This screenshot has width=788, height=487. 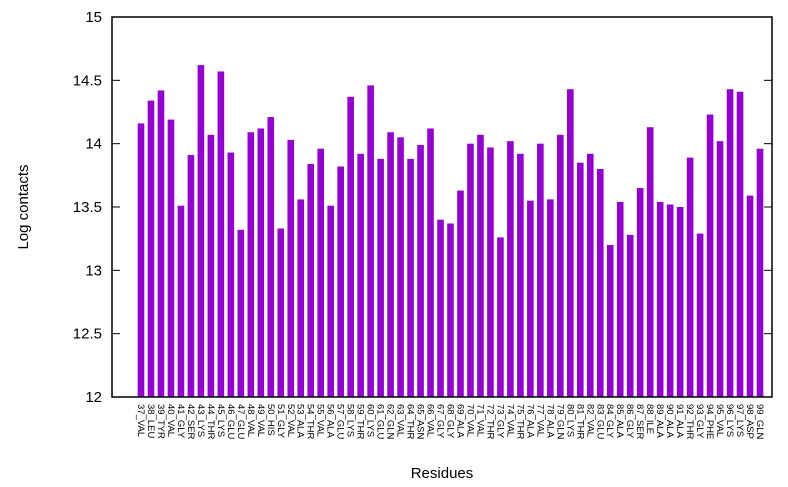 I want to click on x-tick-label: 47_GLU, so click(x=240, y=422).